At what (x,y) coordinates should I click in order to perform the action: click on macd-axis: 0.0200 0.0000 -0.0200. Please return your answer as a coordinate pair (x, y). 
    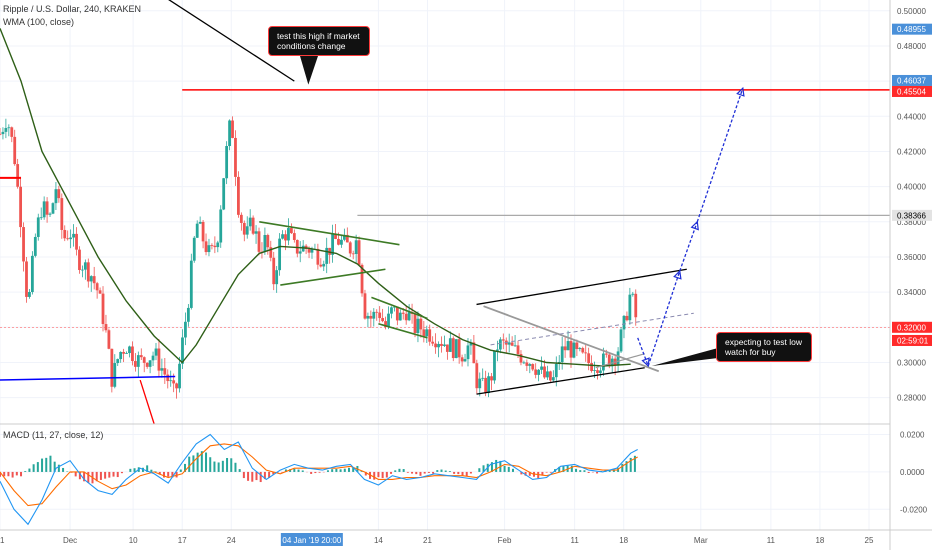
    Looking at the image, I should click on (914, 473).